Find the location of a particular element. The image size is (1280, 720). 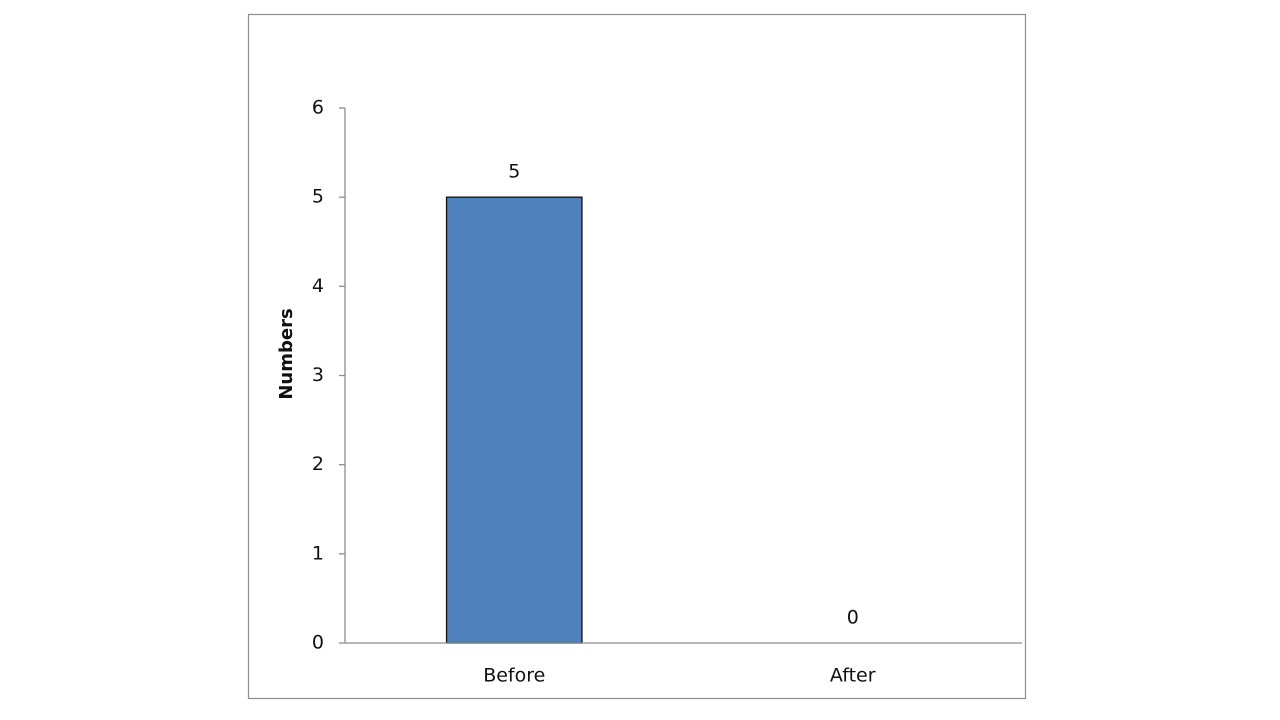

y-tick-label: 0 is located at coordinates (318, 643).